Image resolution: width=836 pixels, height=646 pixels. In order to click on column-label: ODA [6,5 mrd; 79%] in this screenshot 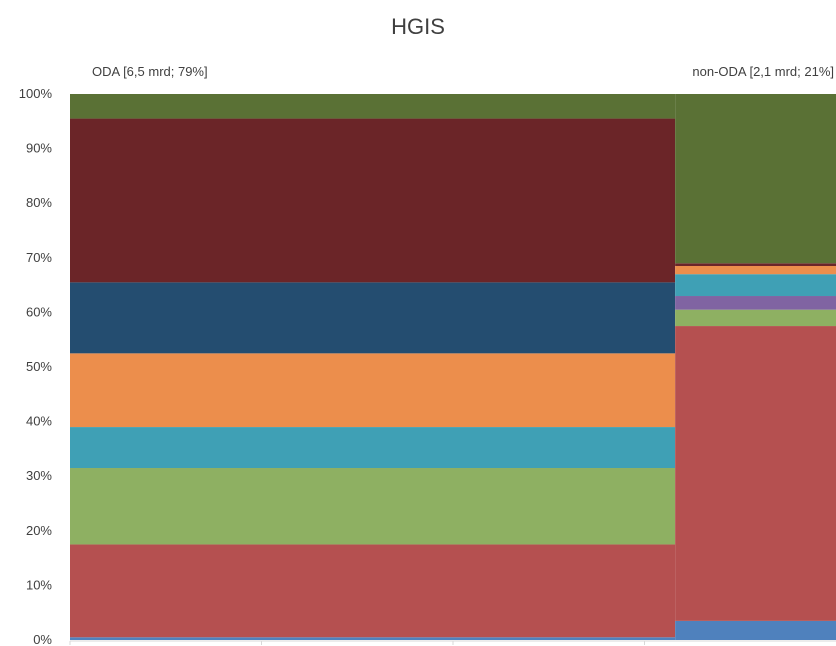, I will do `click(150, 71)`.